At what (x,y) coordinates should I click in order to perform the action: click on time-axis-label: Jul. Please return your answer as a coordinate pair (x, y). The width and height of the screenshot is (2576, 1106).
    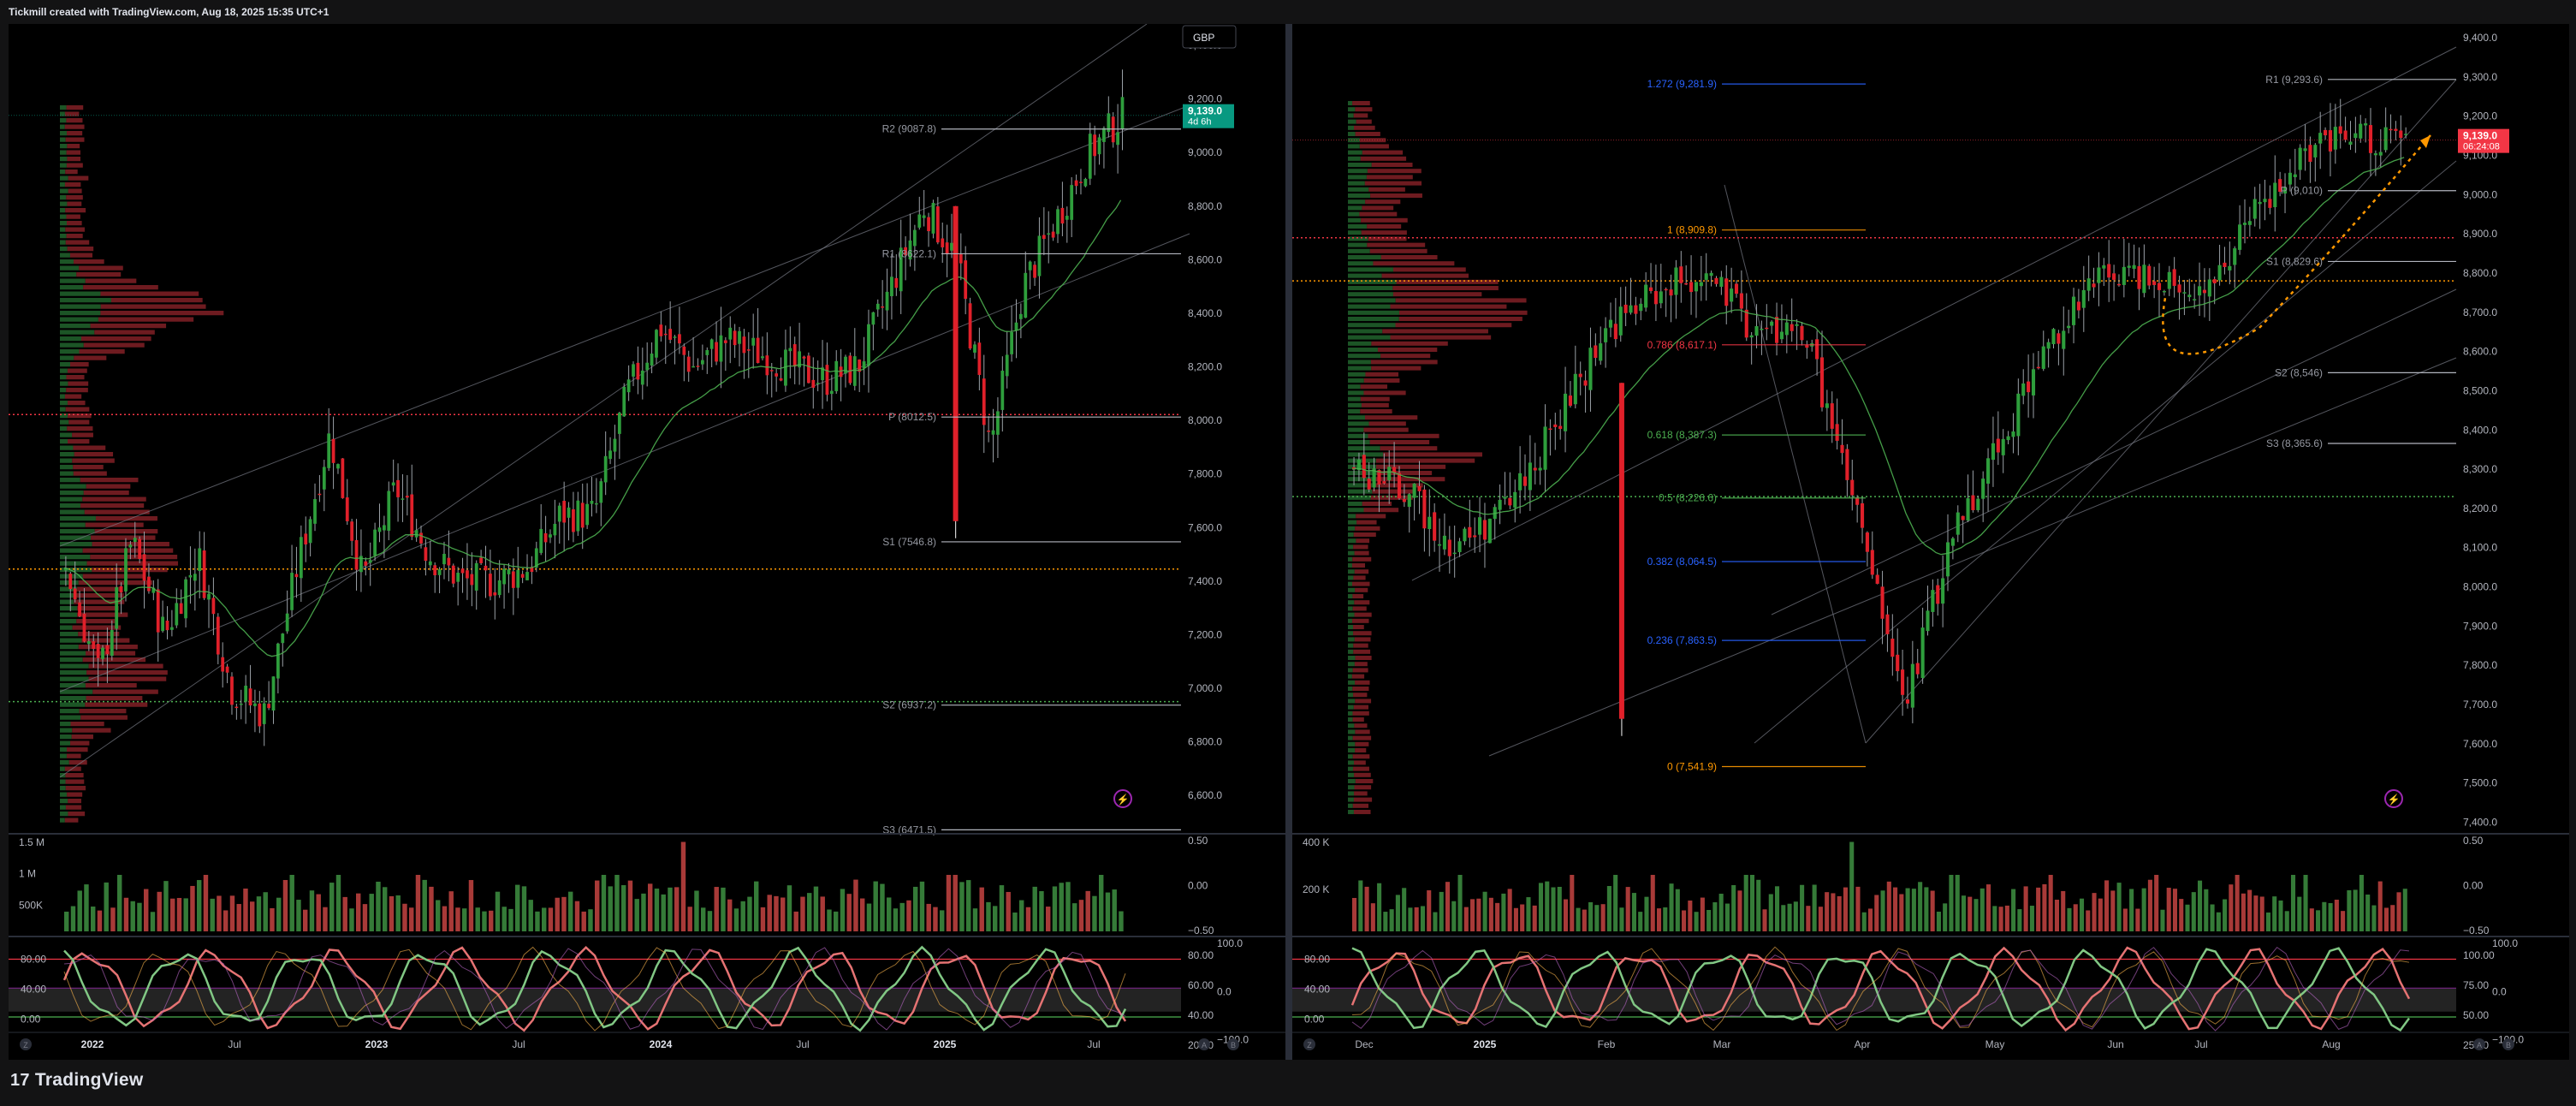
    Looking at the image, I should click on (518, 1044).